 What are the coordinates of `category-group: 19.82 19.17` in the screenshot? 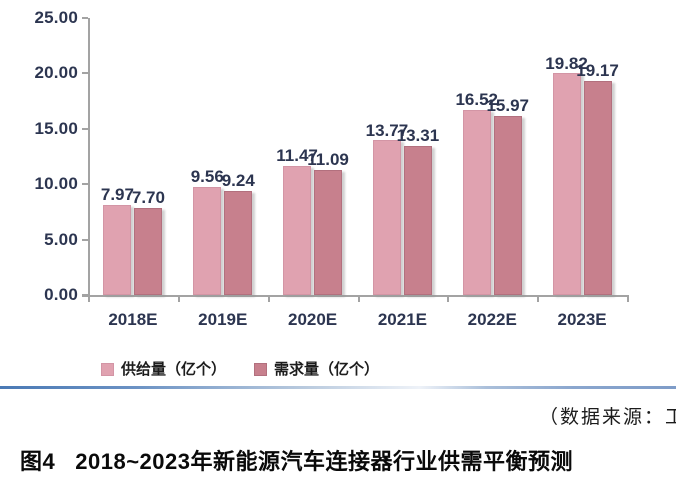 It's located at (582, 156).